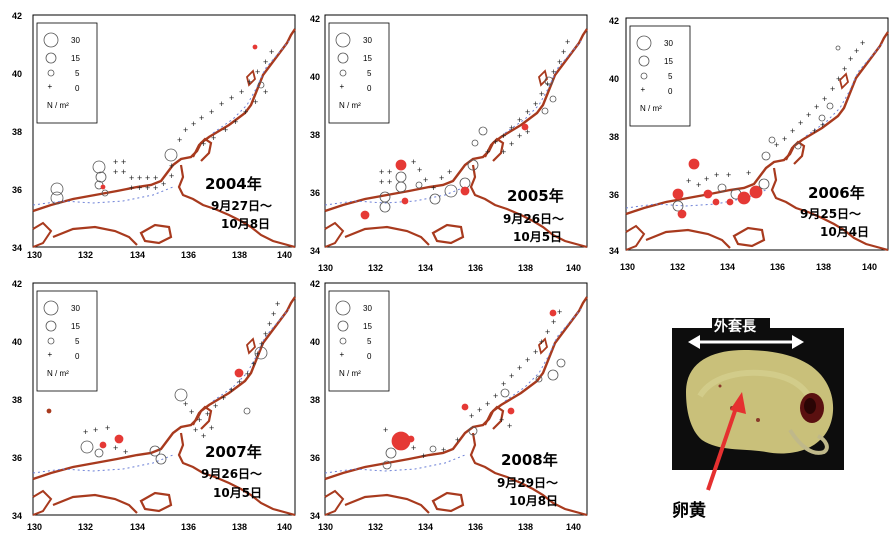  Describe the element at coordinates (735, 326) in the screenshot. I see `mantle-length-label: 外套長` at that location.